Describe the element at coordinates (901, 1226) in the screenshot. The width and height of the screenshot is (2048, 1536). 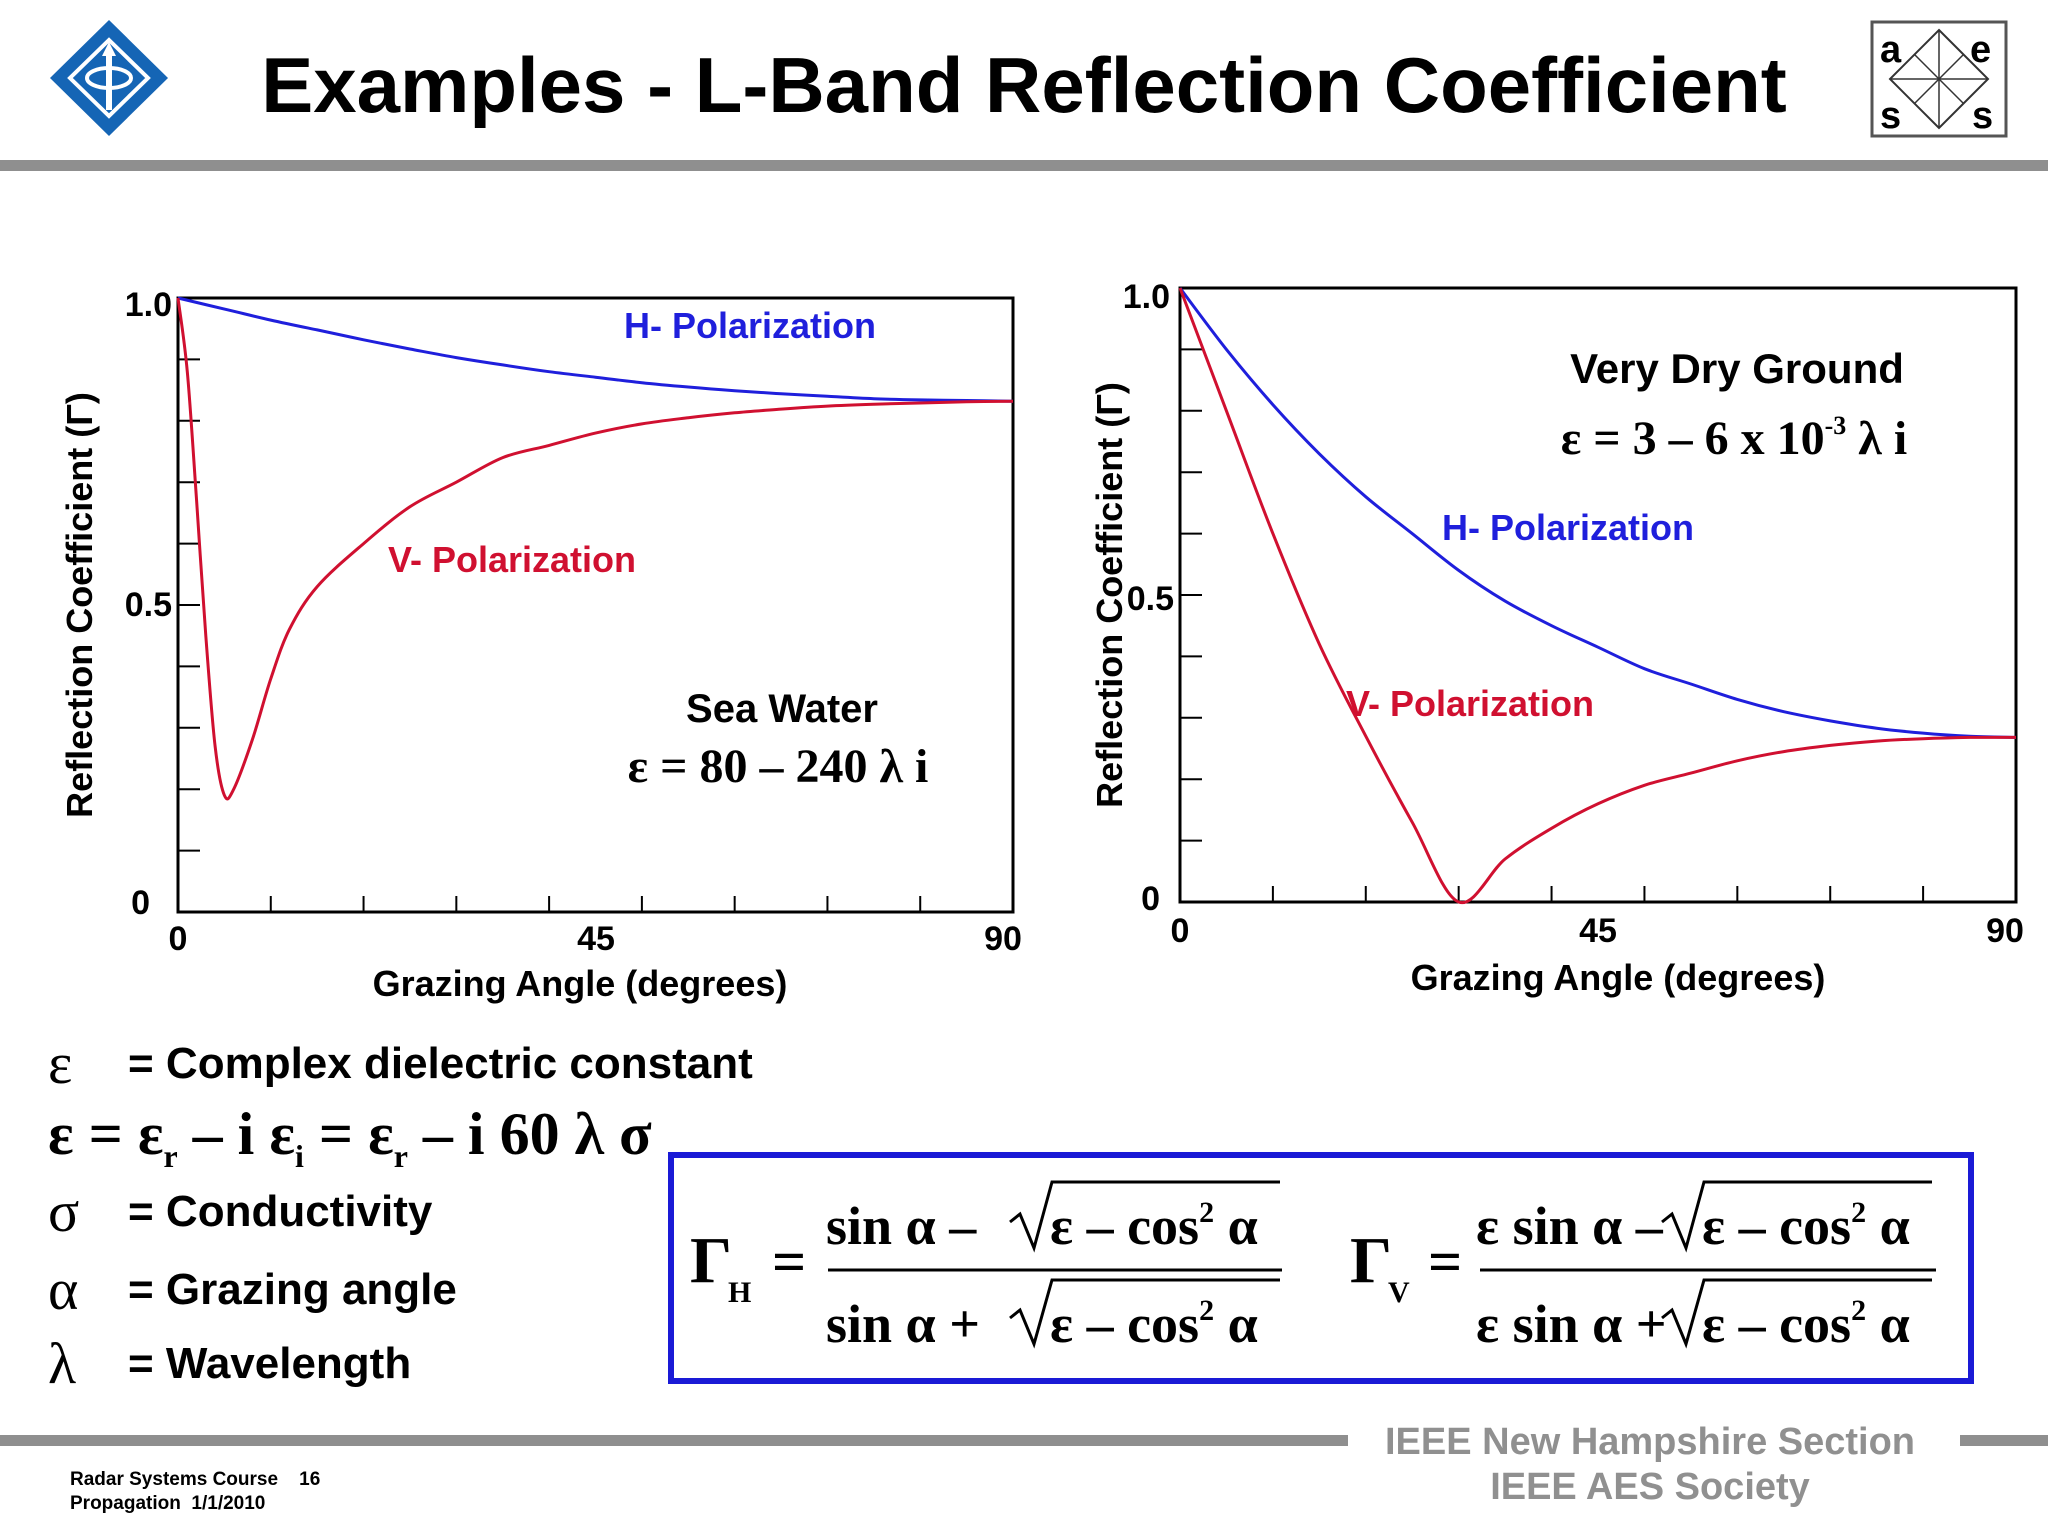
I see `gamma-h-numerator-sin: sin α –` at that location.